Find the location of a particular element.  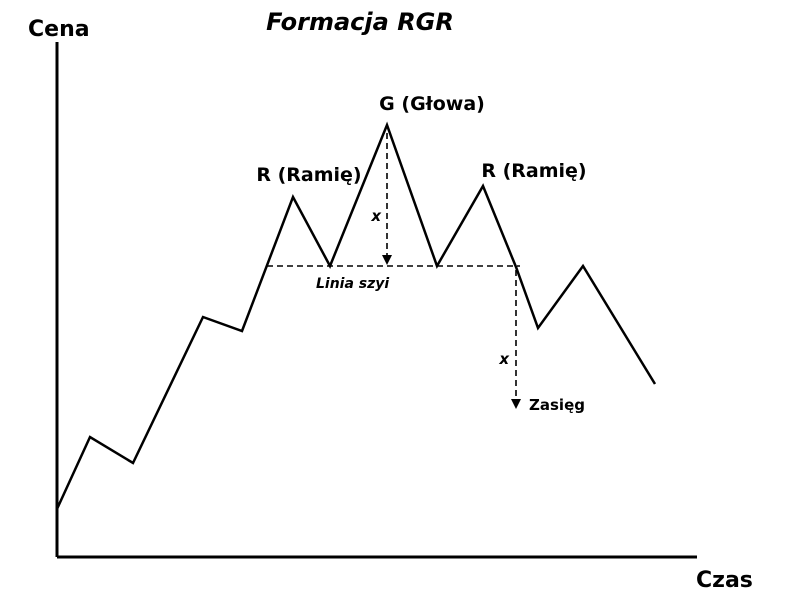

target-measure-arrow-down-icon is located at coordinates (516, 404).